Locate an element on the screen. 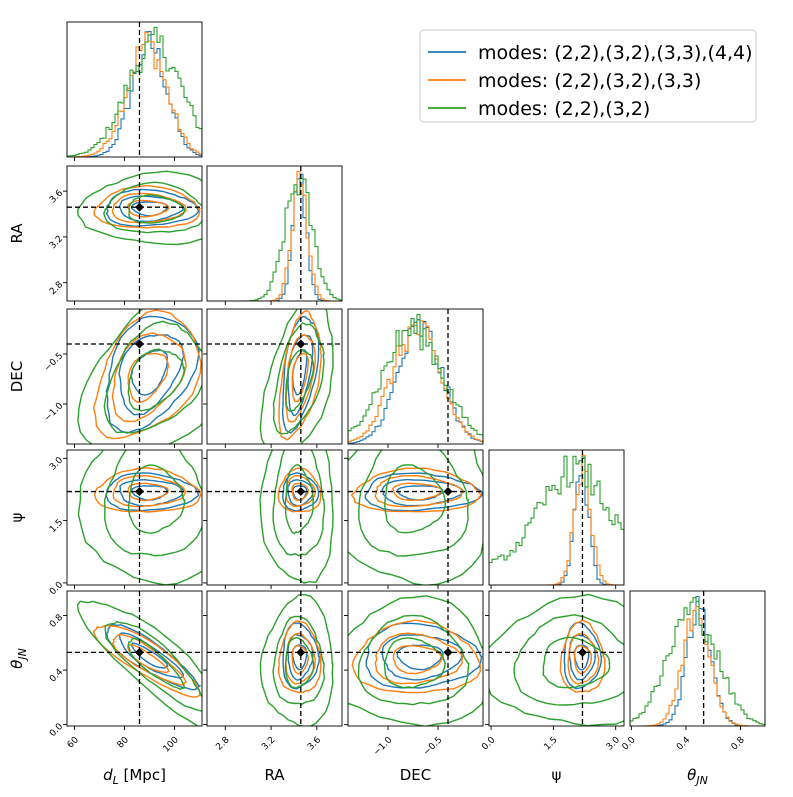 This screenshot has height=797, width=793. panel-dL-theta: 60 80 100 0.0 0.4 0.8 is located at coordinates (125, 672).